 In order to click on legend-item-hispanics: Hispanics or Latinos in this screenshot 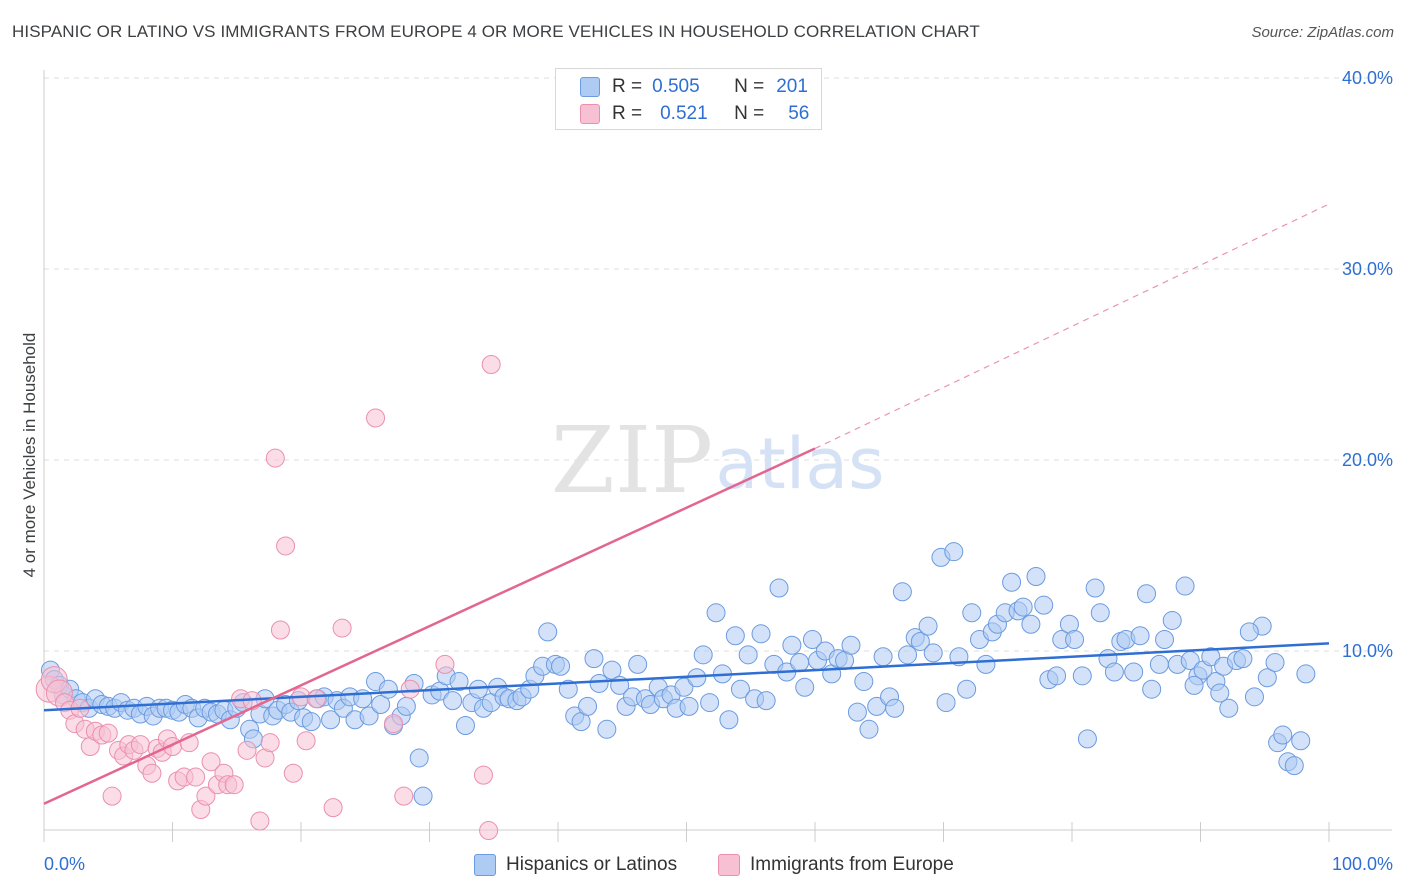, I will do `click(575, 865)`.